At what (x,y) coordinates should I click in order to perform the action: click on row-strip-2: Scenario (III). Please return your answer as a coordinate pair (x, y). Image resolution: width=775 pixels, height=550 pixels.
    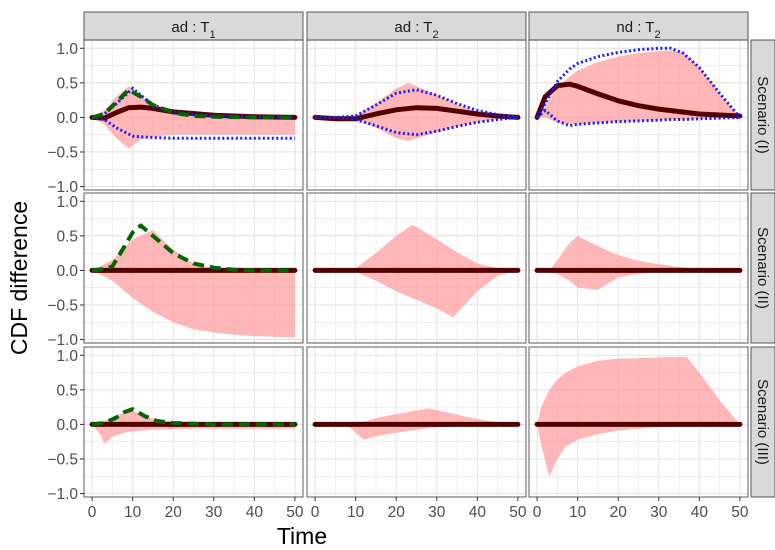
    Looking at the image, I should click on (762, 422).